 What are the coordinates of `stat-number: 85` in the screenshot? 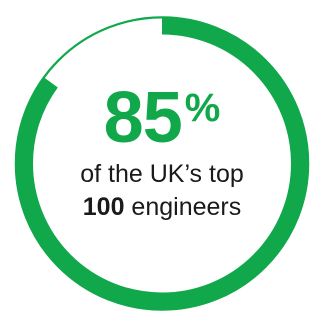 It's located at (143, 118).